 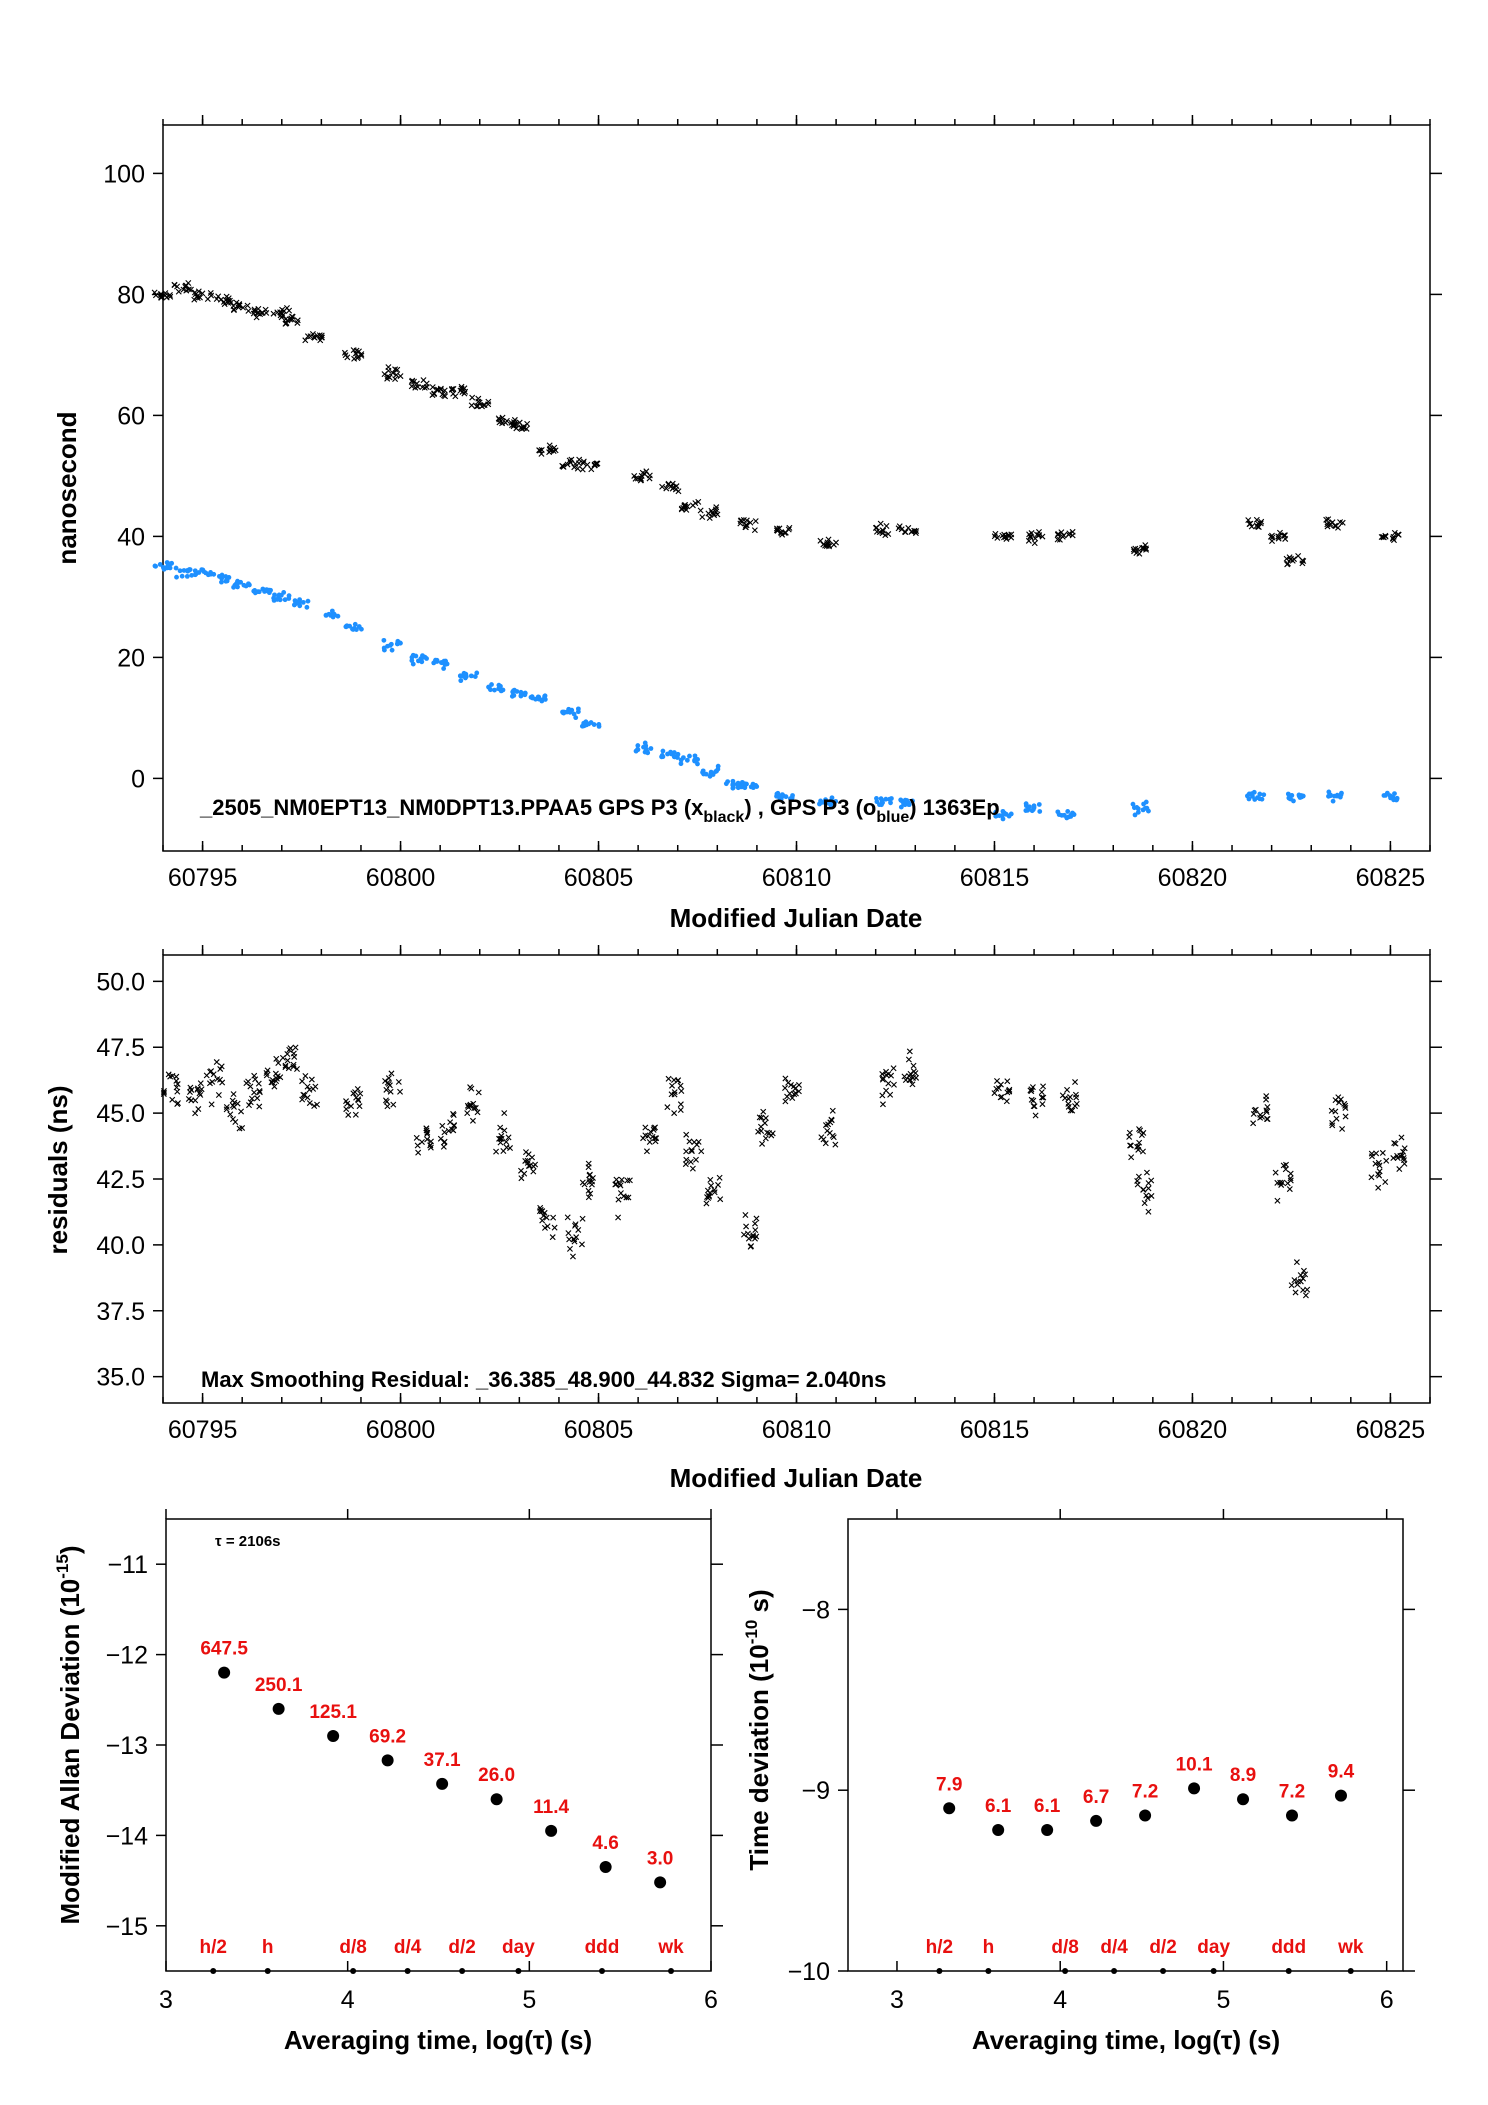 What do you see at coordinates (166, 2000) in the screenshot?
I see `x-tick-label: 3` at bounding box center [166, 2000].